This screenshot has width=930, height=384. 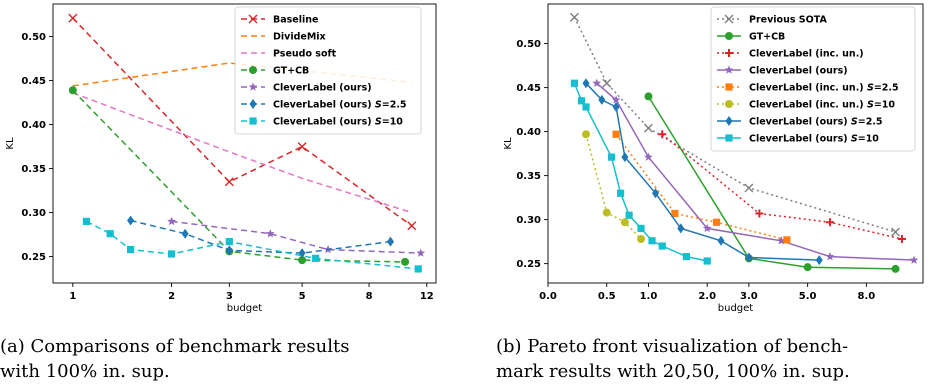 I want to click on x-tick-label: 12, so click(x=427, y=296).